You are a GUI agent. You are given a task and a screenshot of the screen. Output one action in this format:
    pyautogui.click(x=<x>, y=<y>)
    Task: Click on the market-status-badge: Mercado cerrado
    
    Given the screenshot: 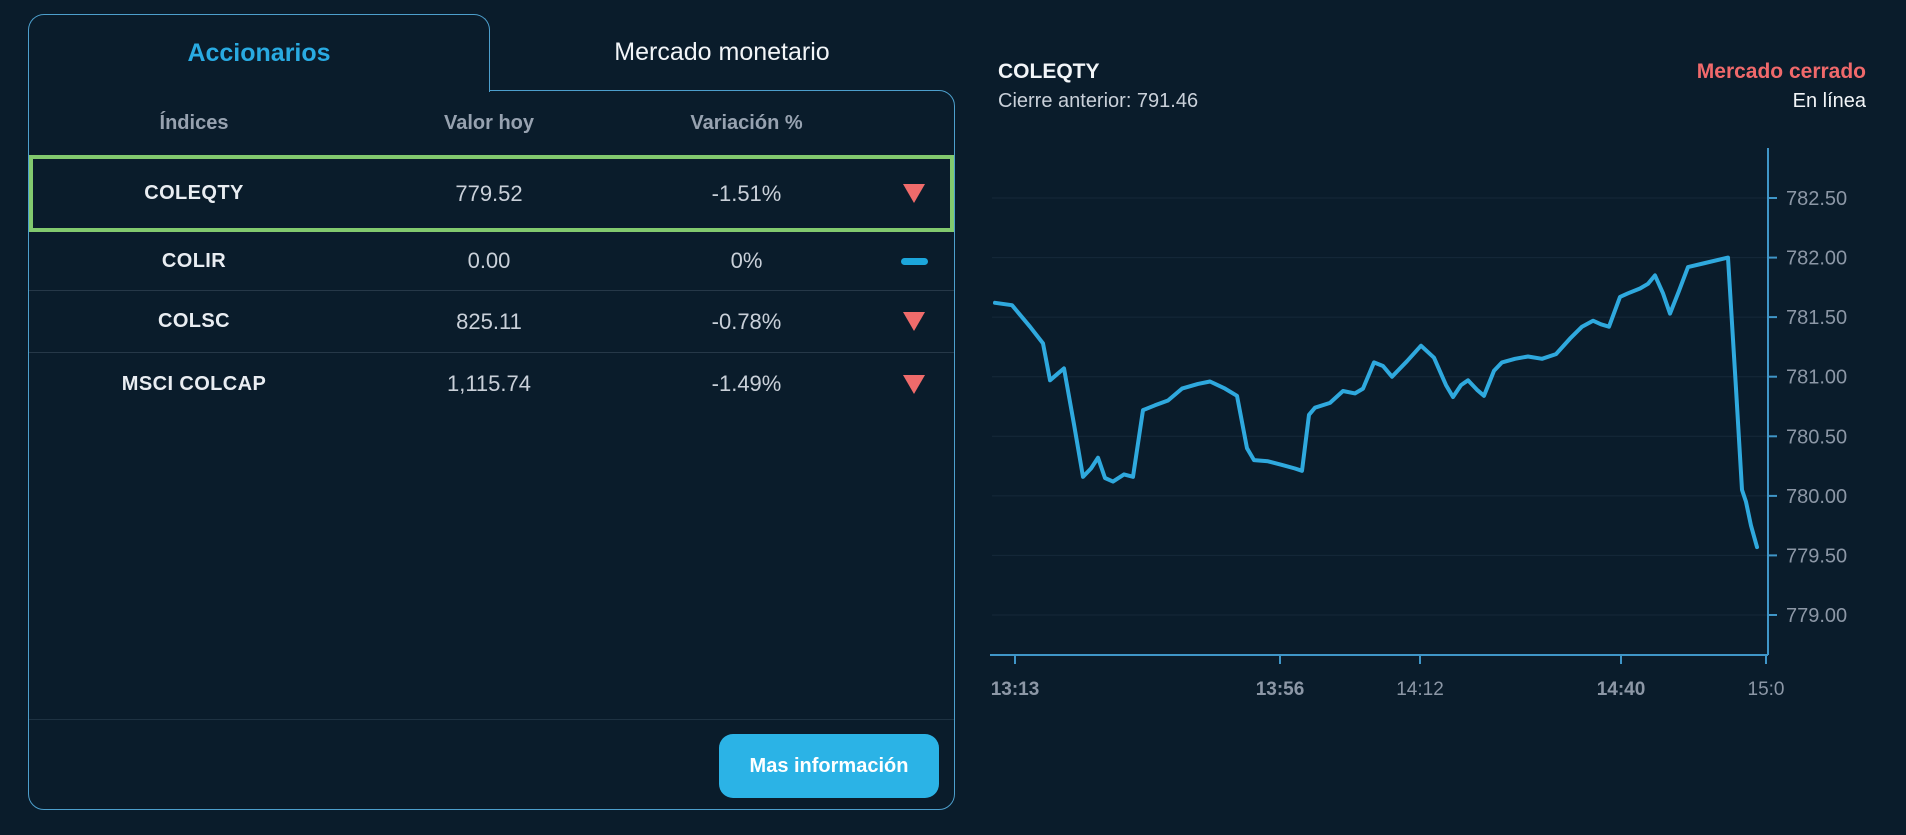 What is the action you would take?
    pyautogui.click(x=1781, y=71)
    